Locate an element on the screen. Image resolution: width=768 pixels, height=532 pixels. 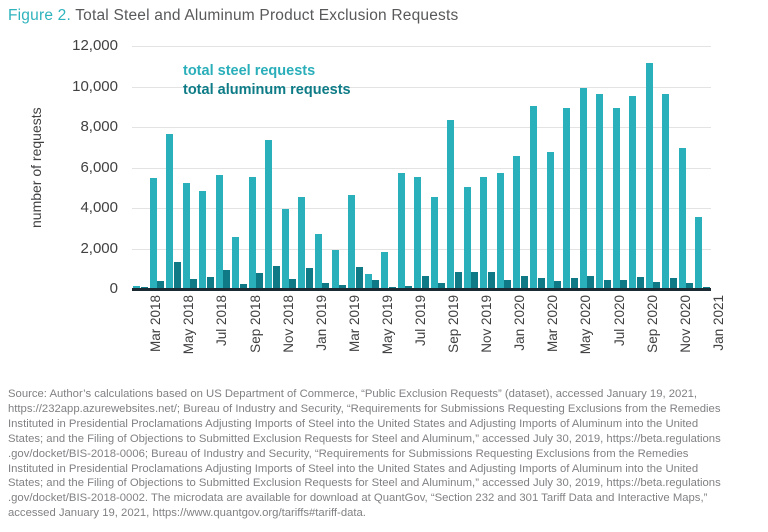
steel-bar-Oct-2020 is located at coordinates (649, 175).